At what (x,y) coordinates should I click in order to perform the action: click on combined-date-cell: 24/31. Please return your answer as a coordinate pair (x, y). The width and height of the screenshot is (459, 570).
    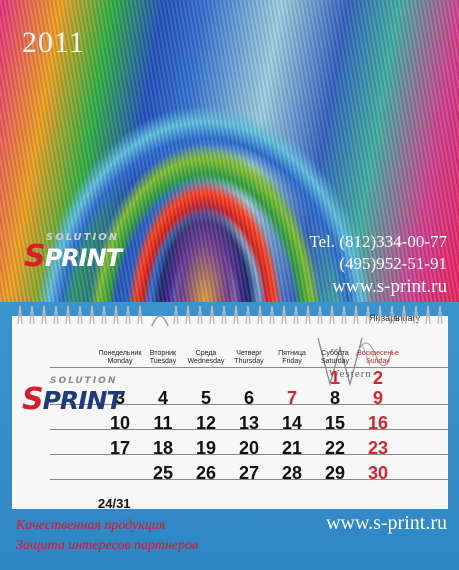
    Looking at the image, I should click on (114, 503).